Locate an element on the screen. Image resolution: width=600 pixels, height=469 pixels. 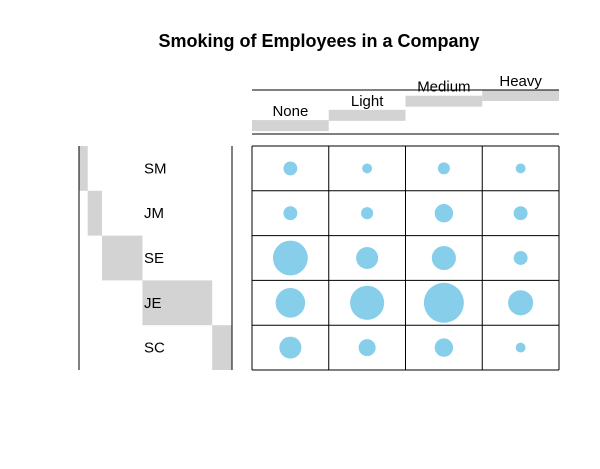
balloon-jm-light is located at coordinates (367, 213).